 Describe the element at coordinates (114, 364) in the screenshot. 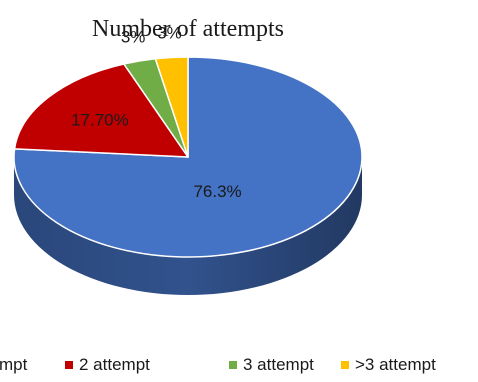

I see `legend-label-2-attempt: 2 attempt` at that location.